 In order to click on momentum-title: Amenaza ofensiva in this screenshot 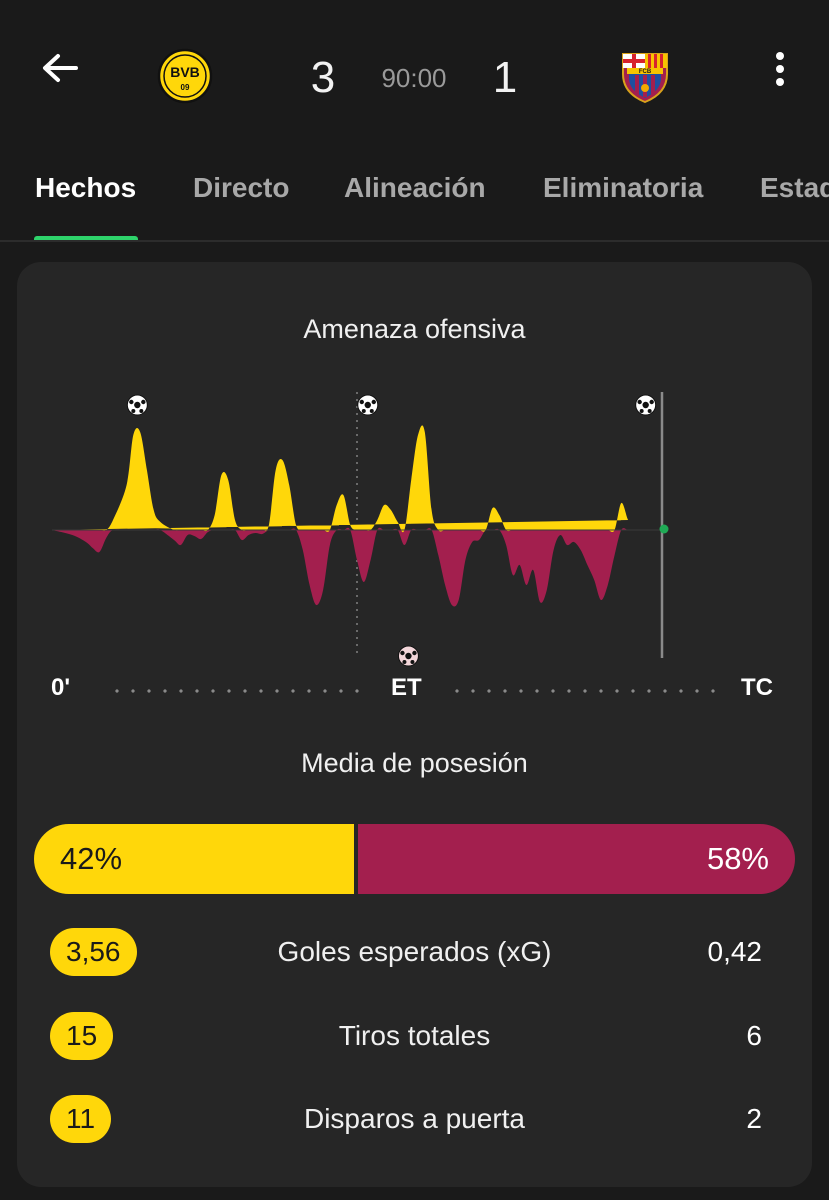, I will do `click(414, 329)`.